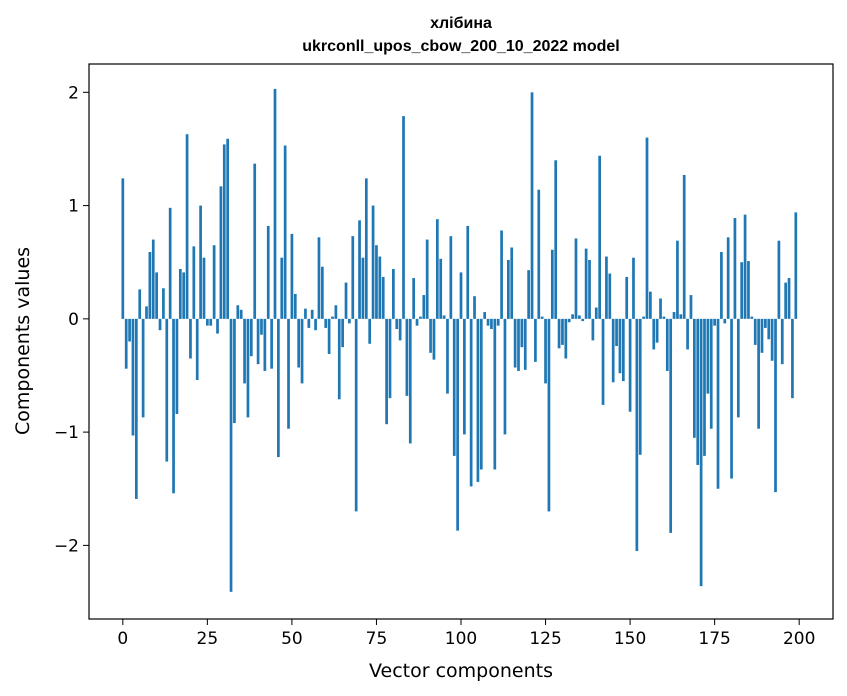  I want to click on chart-subtitle: ukrconll_upos_cbow_200_10_2022 model, so click(460, 46).